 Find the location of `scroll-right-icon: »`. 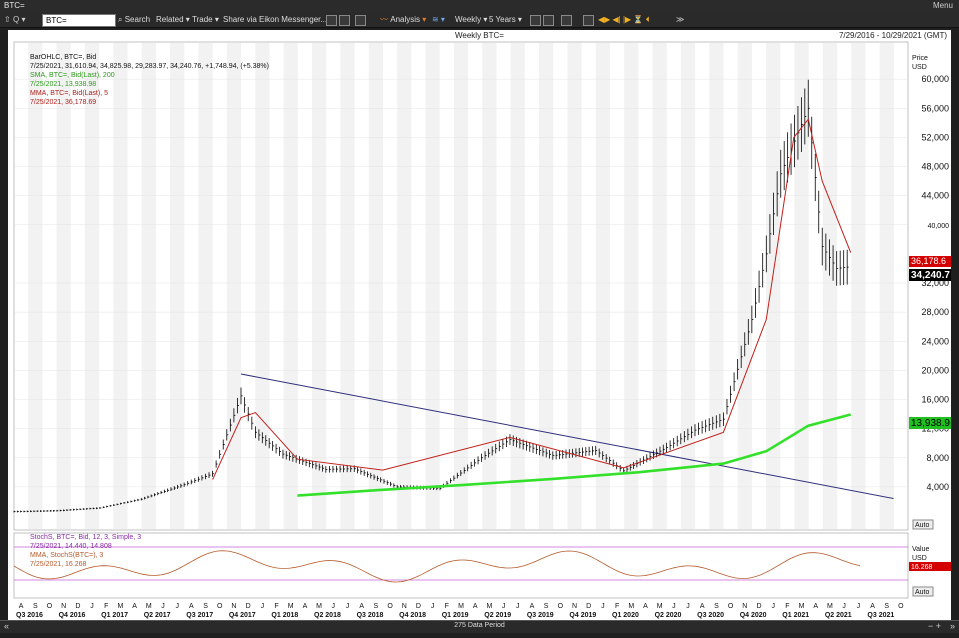

scroll-right-icon: » is located at coordinates (952, 626).